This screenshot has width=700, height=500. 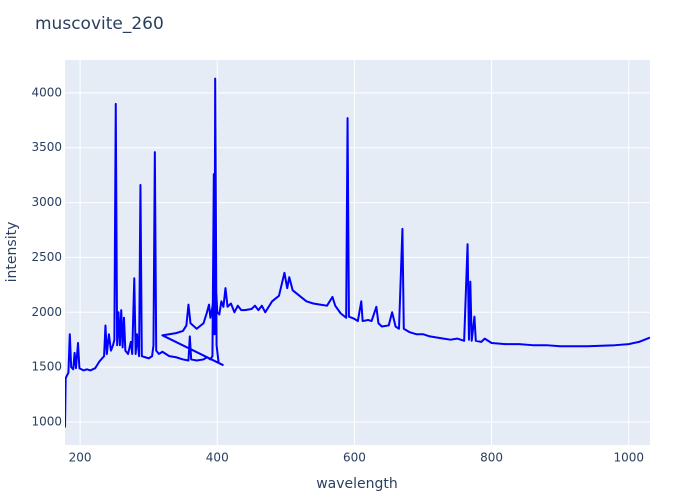 I want to click on x-tick-label: 400, so click(x=217, y=458).